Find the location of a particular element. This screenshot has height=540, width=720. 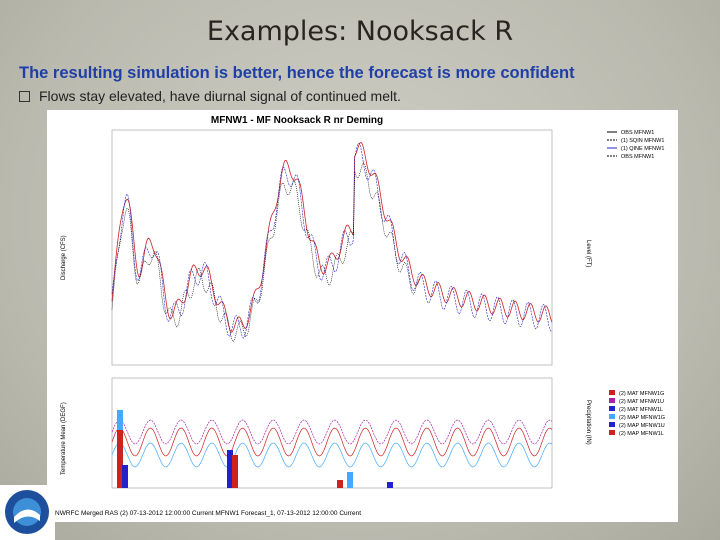

slide-title: Examples: Nooksack R is located at coordinates (360, 31).